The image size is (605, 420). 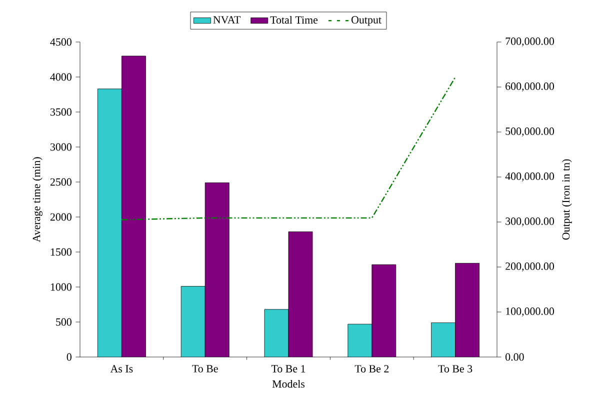 What do you see at coordinates (567, 199) in the screenshot?
I see `y2-axis-title: Output (Iron in tn)` at bounding box center [567, 199].